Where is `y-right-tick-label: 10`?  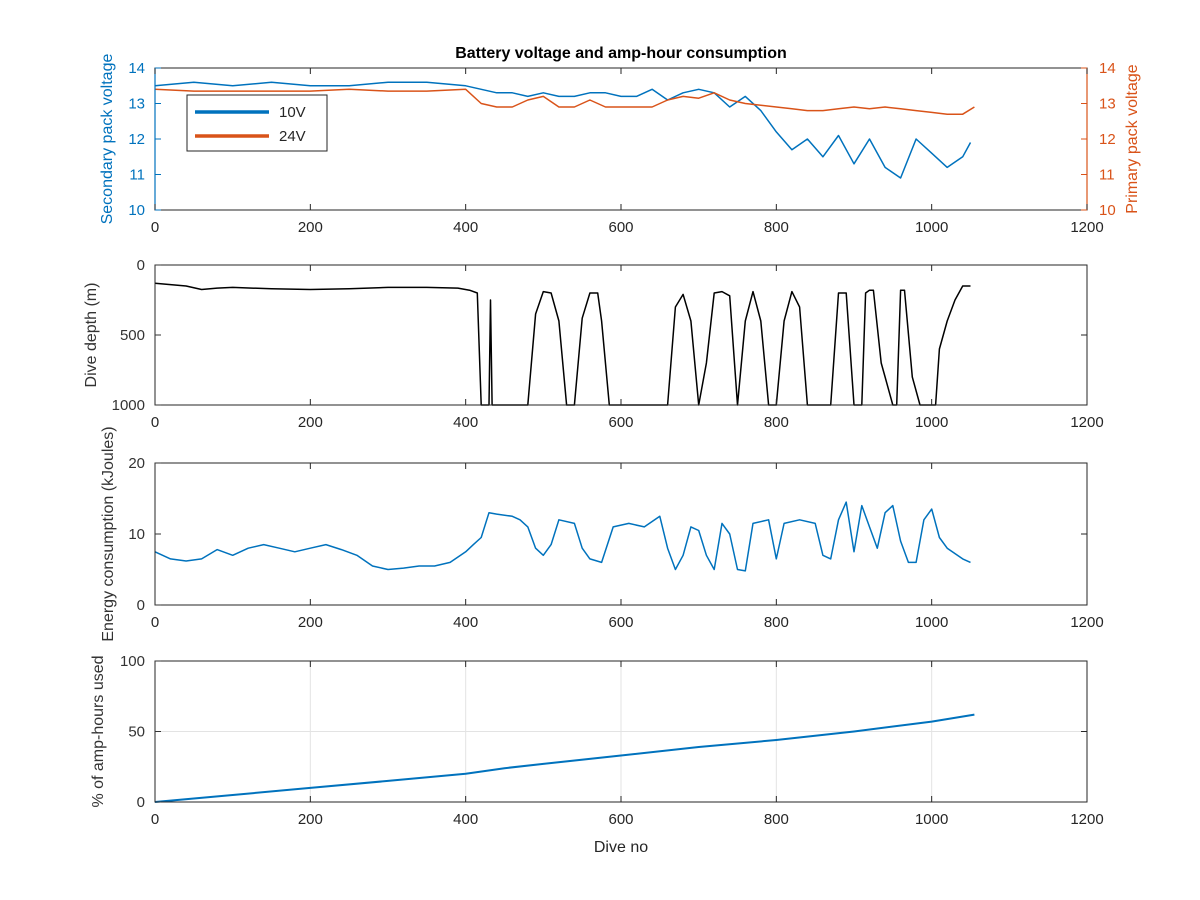 y-right-tick-label: 10 is located at coordinates (1107, 210).